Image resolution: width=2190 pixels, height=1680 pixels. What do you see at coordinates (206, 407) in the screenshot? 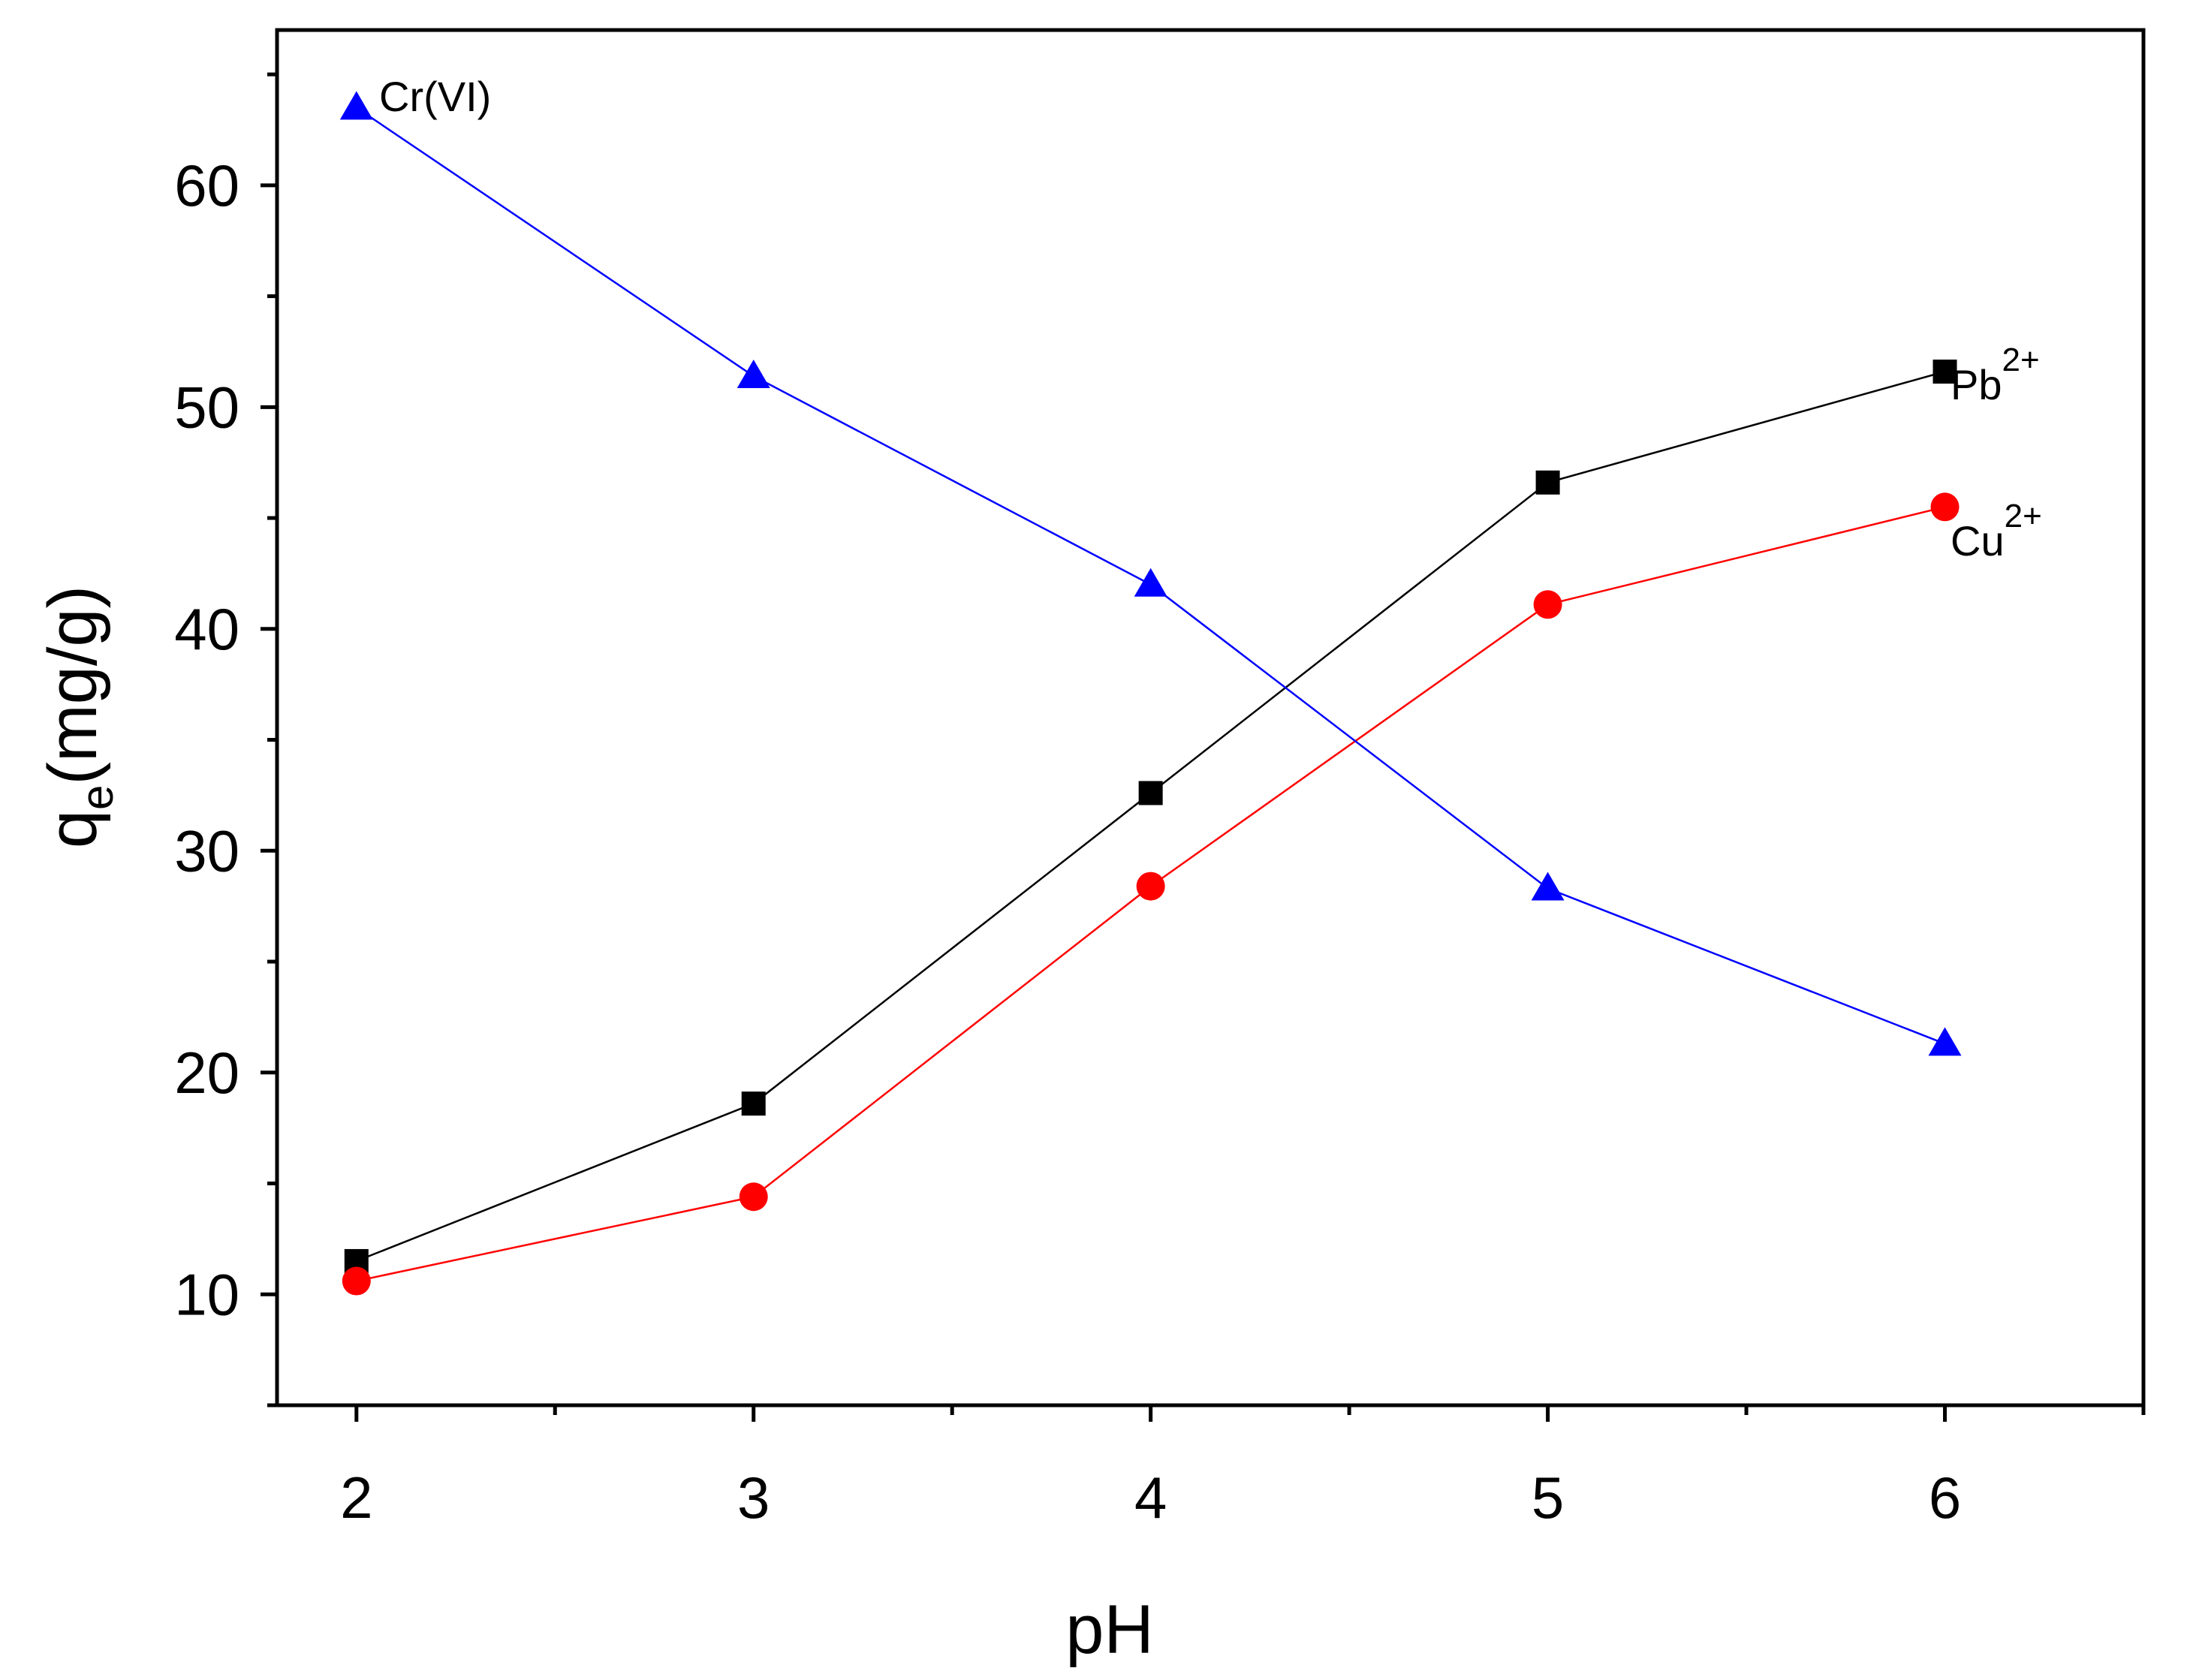
I see `y-tick-label-50: 50` at bounding box center [206, 407].